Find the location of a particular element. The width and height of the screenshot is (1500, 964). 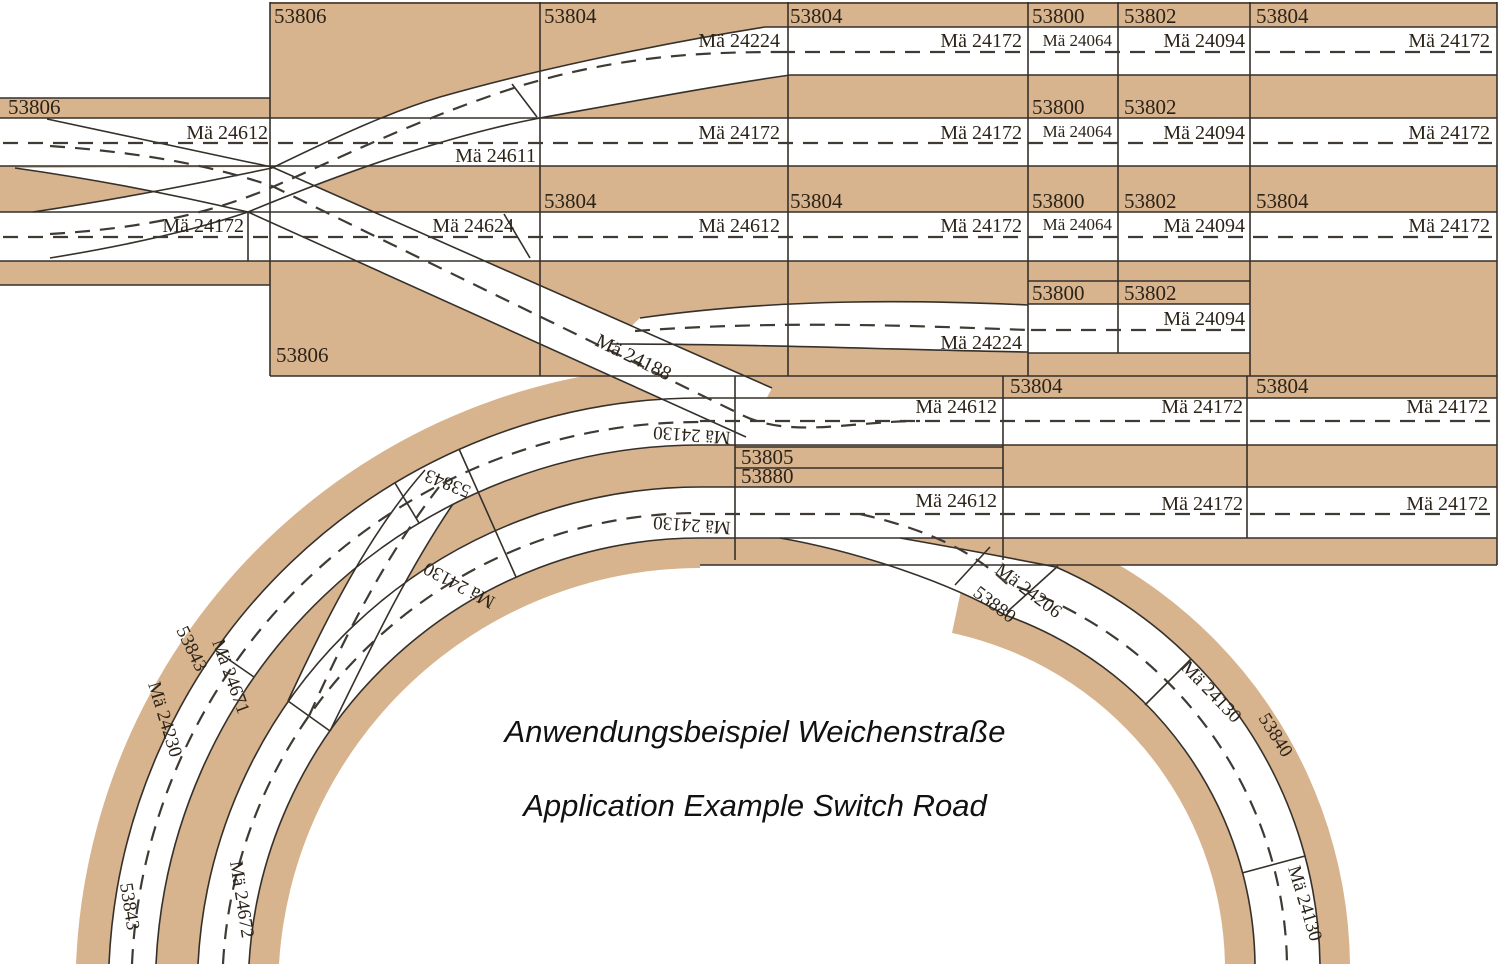

track-row-c is located at coordinates (748, 236).